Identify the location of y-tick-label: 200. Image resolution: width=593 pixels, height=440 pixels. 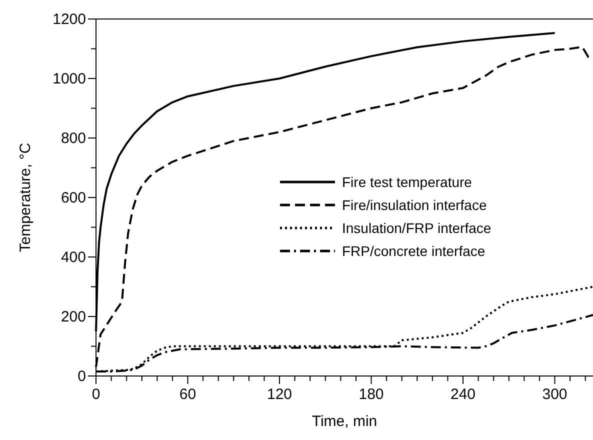
(73, 317).